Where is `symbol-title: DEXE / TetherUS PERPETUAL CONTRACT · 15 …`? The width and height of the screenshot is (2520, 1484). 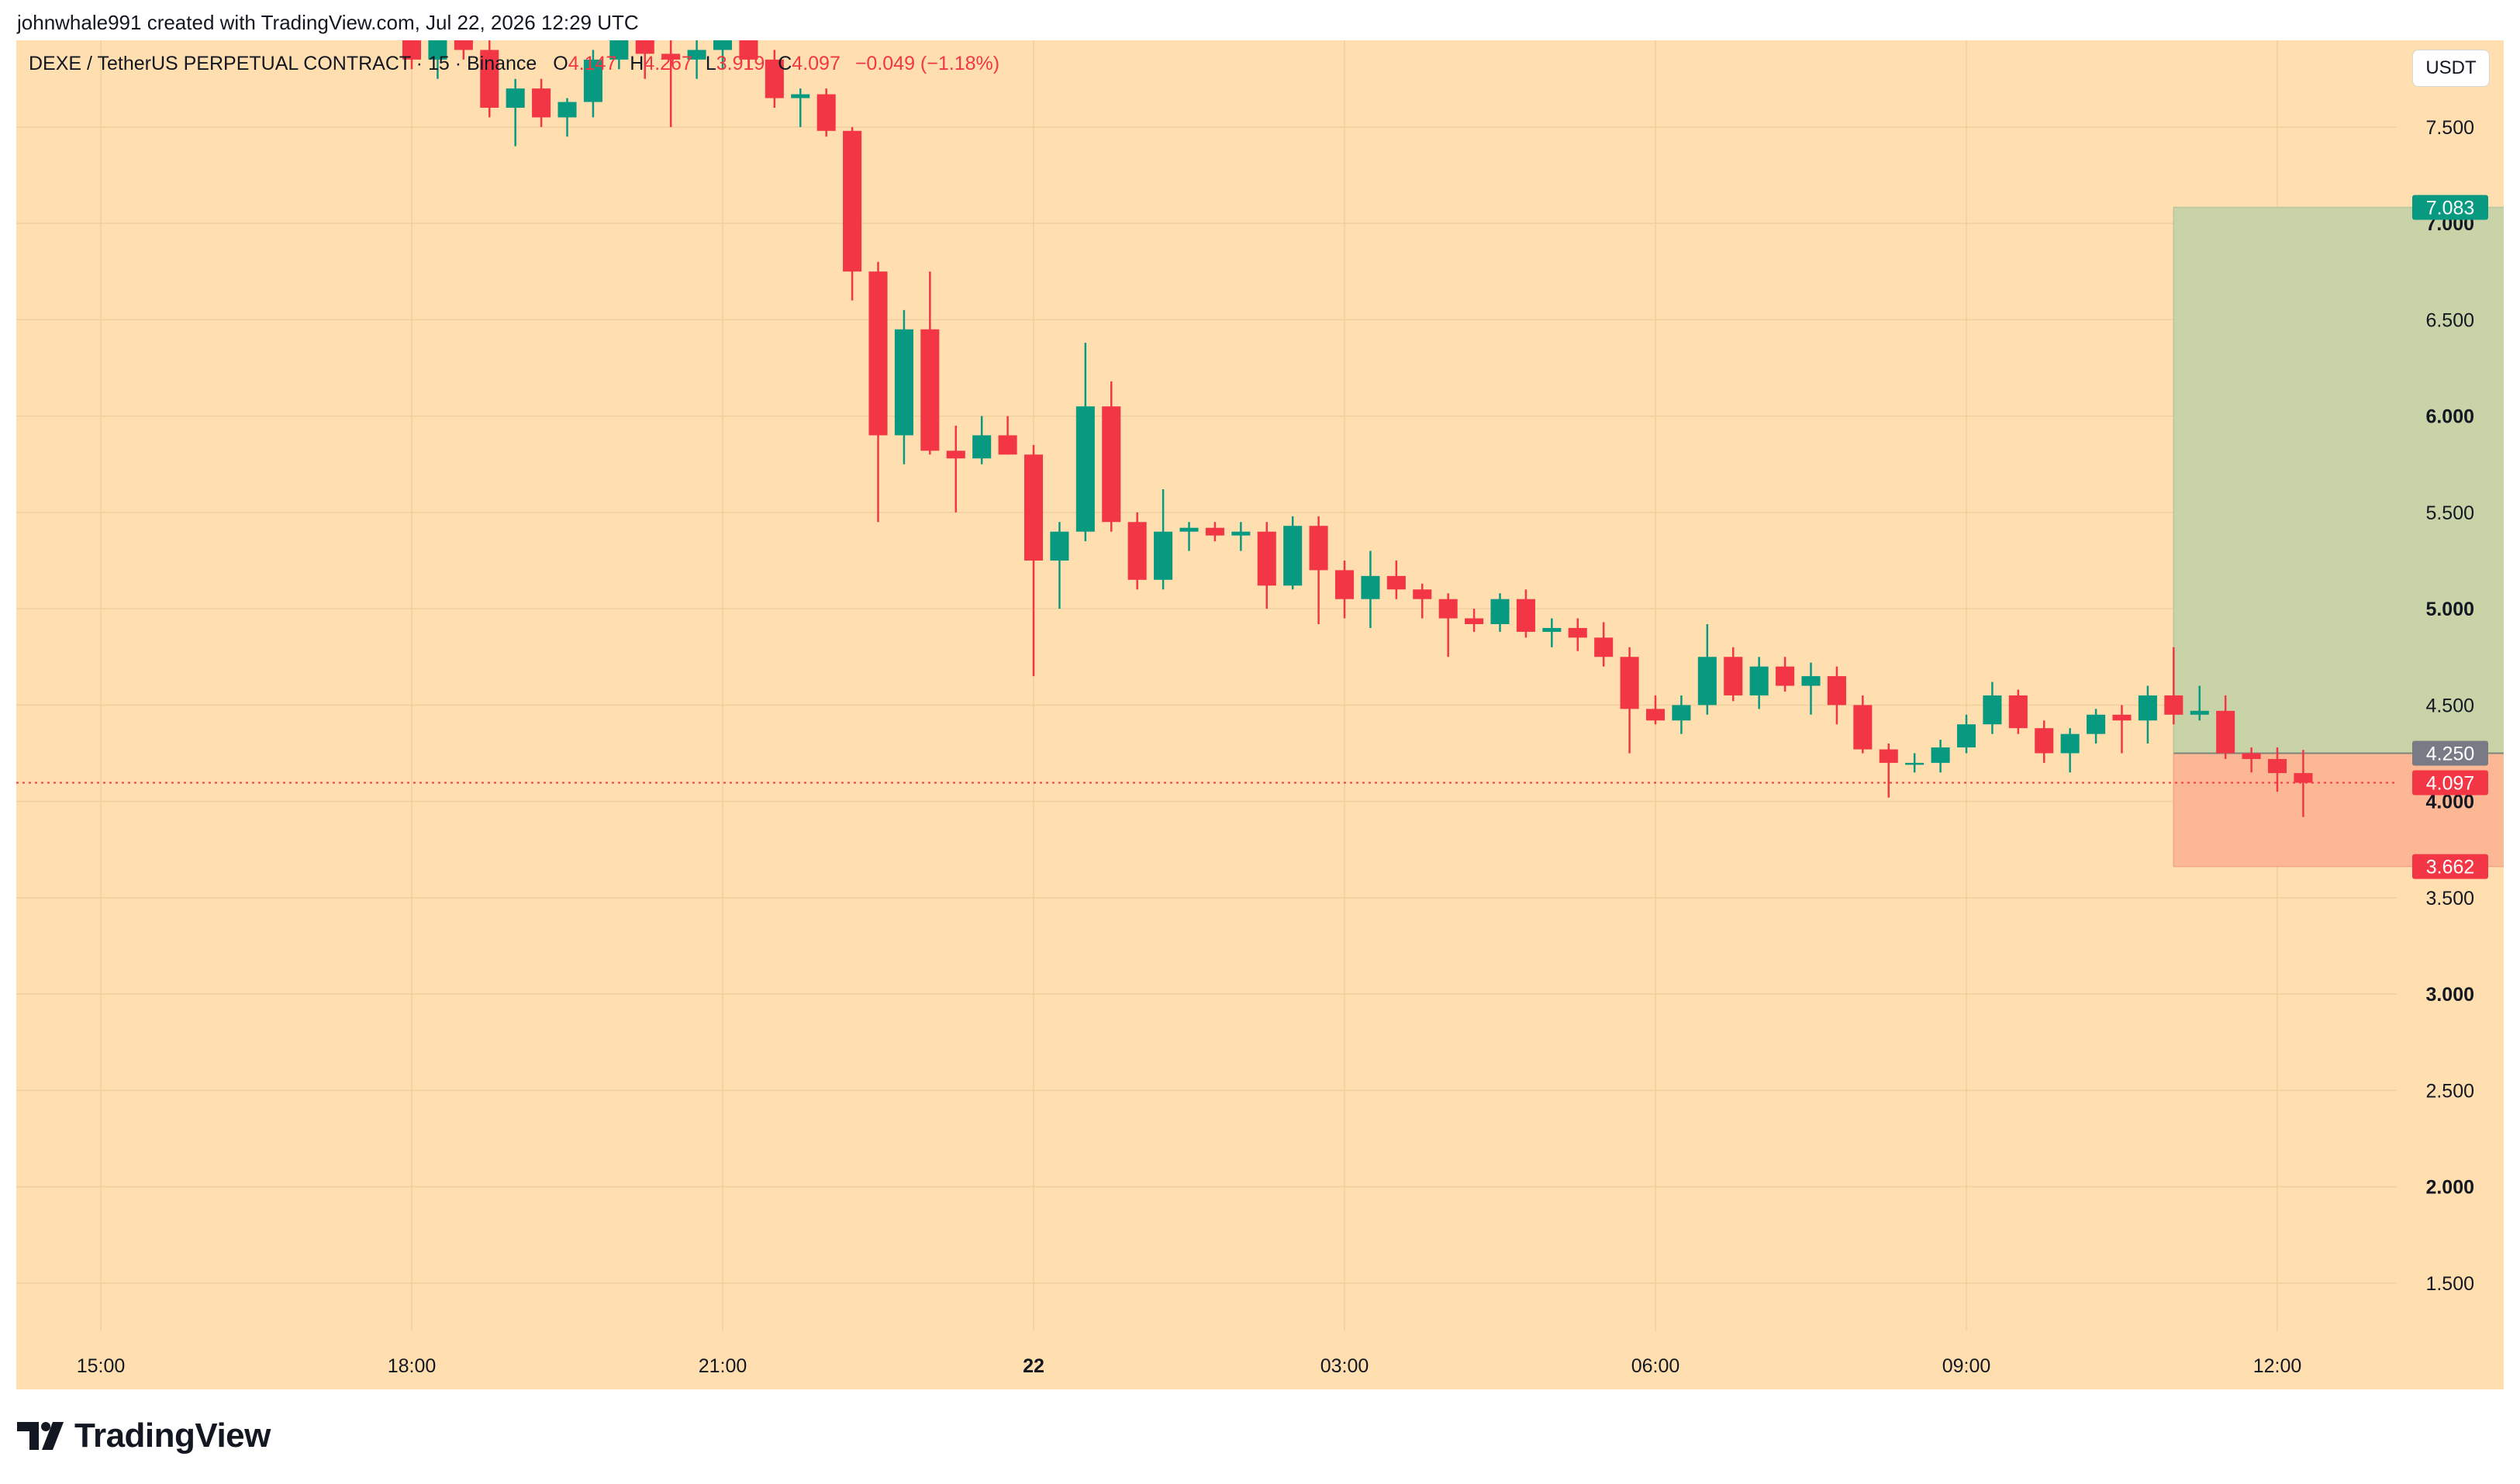 symbol-title: DEXE / TetherUS PERPETUAL CONTRACT · 15 … is located at coordinates (283, 64).